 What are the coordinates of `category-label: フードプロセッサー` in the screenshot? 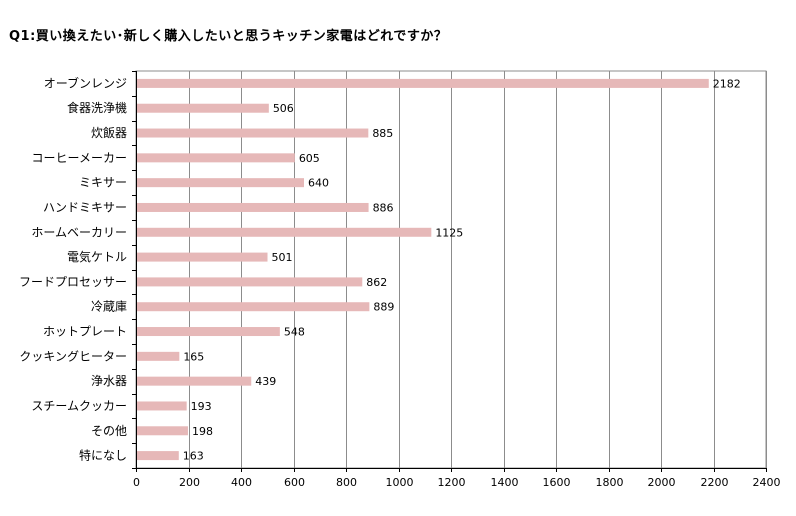 It's located at (73, 282).